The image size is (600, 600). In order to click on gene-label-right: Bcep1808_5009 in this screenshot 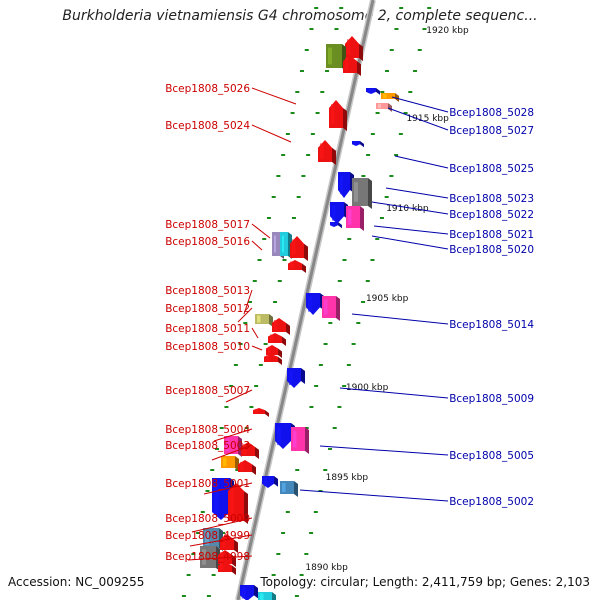, I will do `click(436, 396)`.